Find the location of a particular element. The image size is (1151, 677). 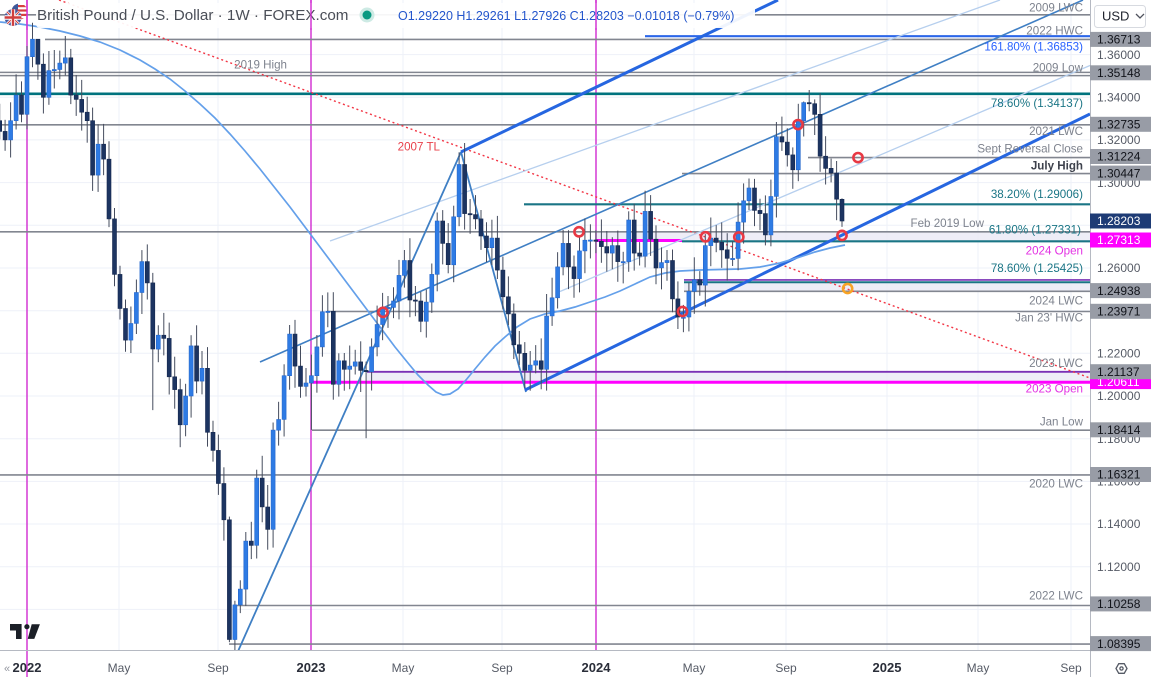

svg-text: Feb 2019 Low is located at coordinates (948, 223).